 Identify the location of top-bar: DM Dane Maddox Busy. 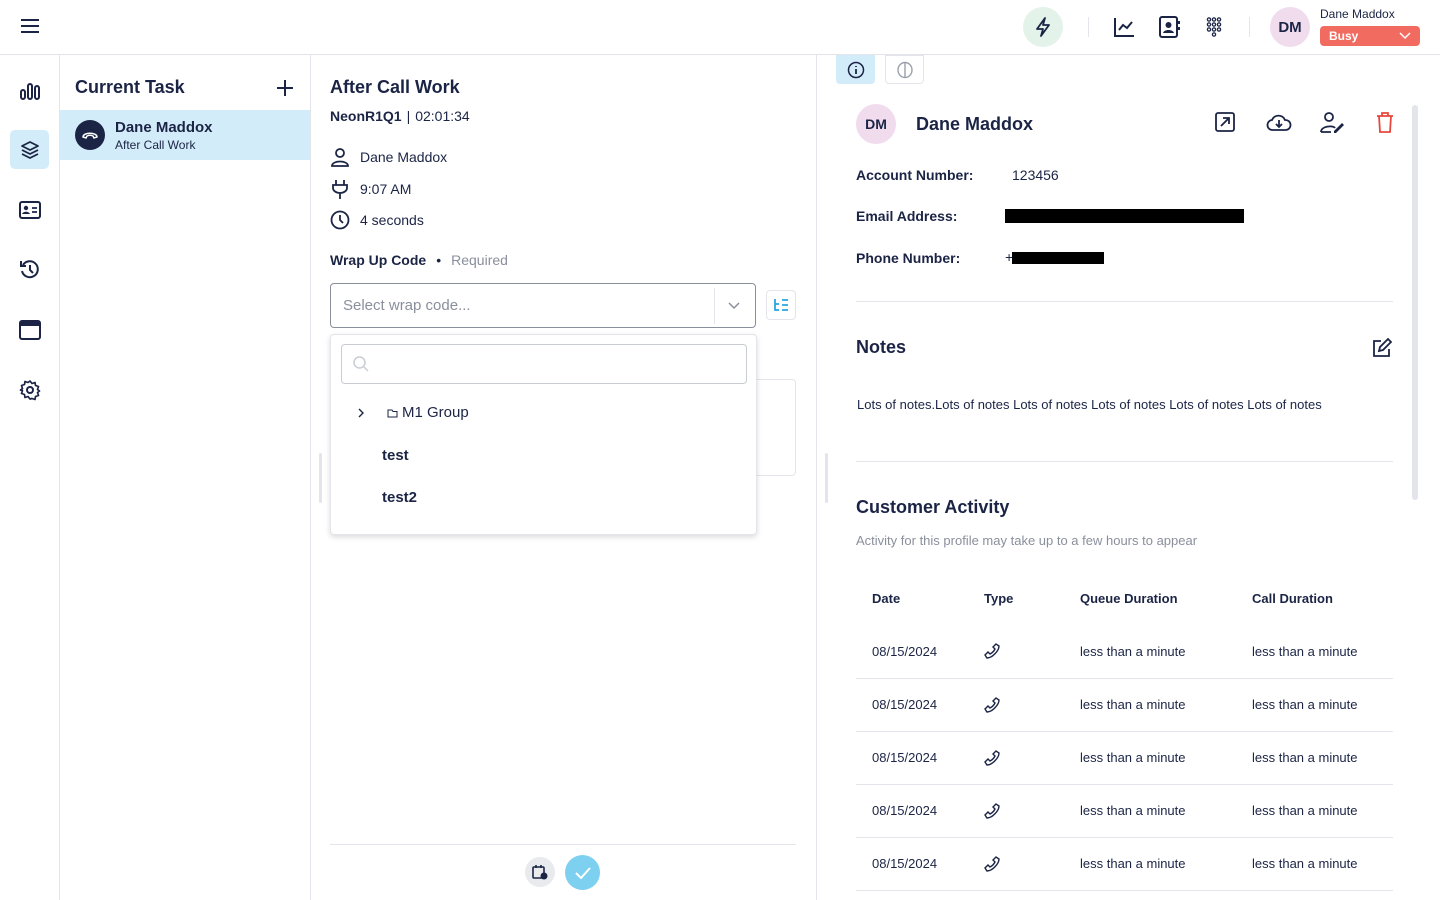
(720, 27).